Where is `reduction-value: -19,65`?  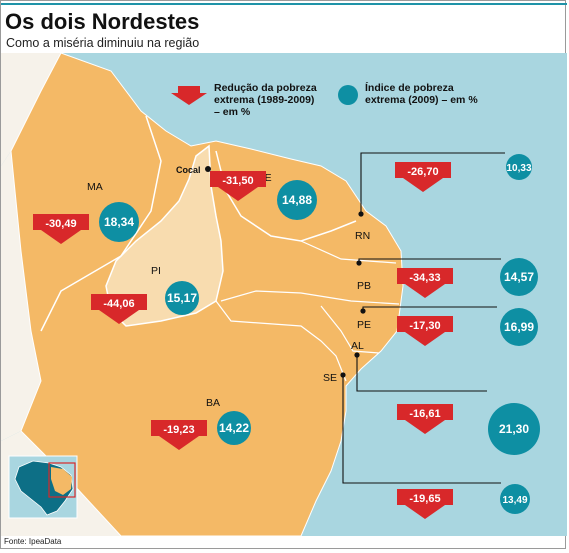
reduction-value: -19,65 is located at coordinates (424, 499).